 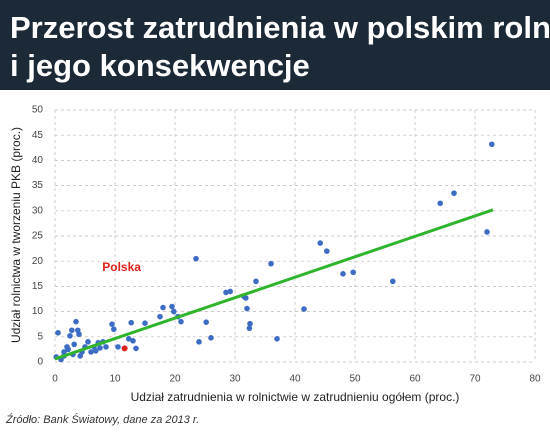 What do you see at coordinates (38, 210) in the screenshot?
I see `y-tick-label: 30` at bounding box center [38, 210].